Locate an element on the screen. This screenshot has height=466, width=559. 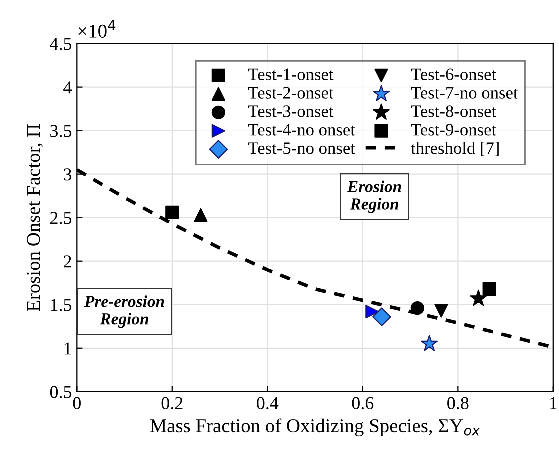
legend-label: Test-8-onset is located at coordinates (453, 112).